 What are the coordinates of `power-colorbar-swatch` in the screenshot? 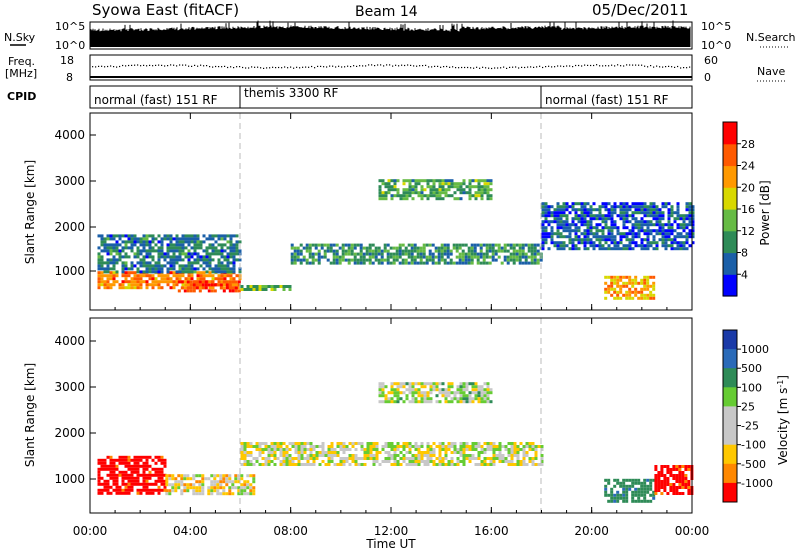 It's located at (730, 285).